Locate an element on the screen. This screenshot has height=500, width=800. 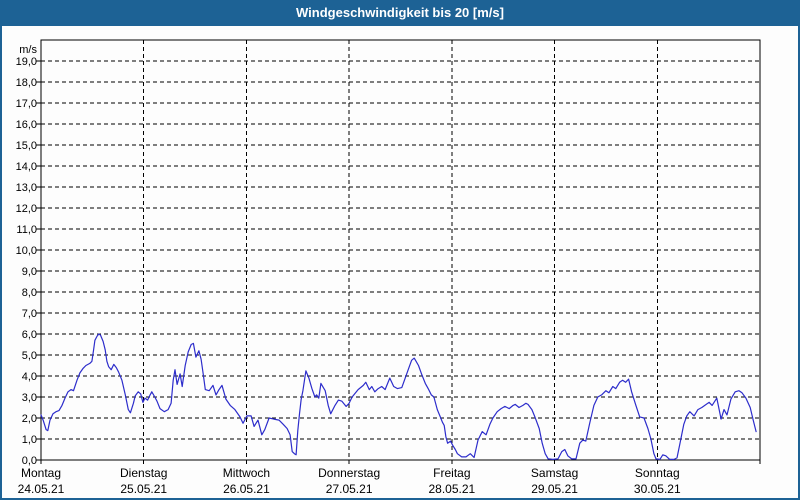
day-date-label: 27.05.21 is located at coordinates (349, 489).